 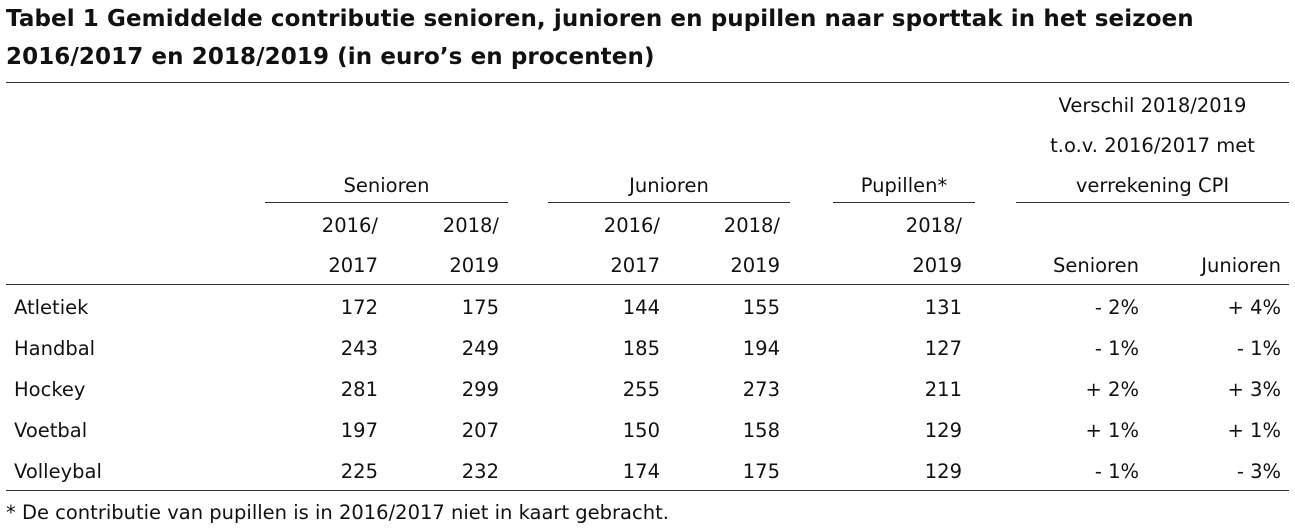 What do you see at coordinates (641, 430) in the screenshot?
I see `table-cell: 150` at bounding box center [641, 430].